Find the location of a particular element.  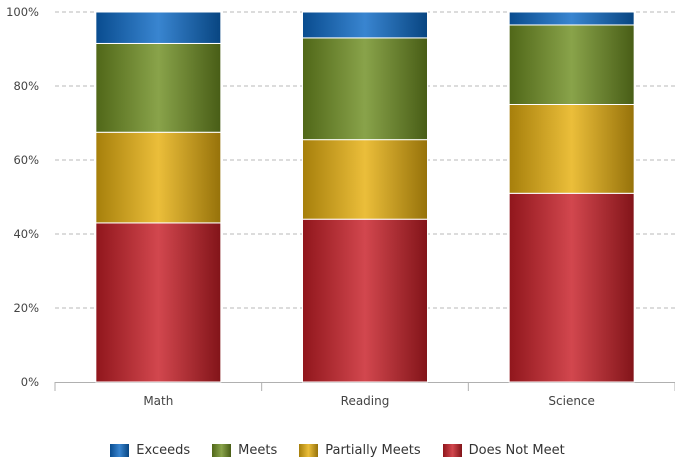

y-tick-label: 0% is located at coordinates (30, 382).